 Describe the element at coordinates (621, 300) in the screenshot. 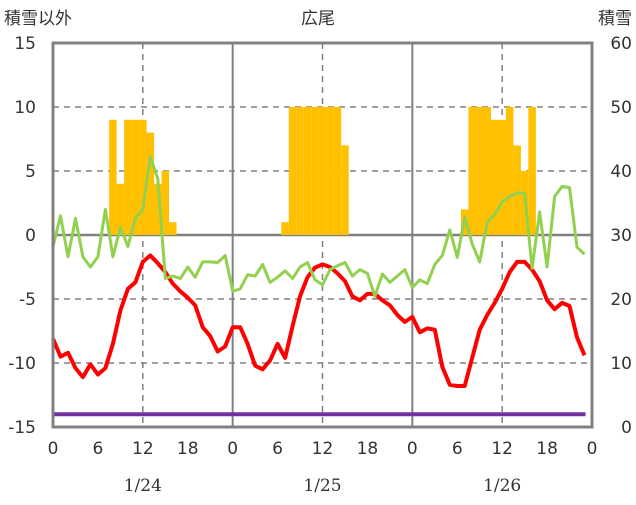

I see `y-tick-right: 20` at that location.